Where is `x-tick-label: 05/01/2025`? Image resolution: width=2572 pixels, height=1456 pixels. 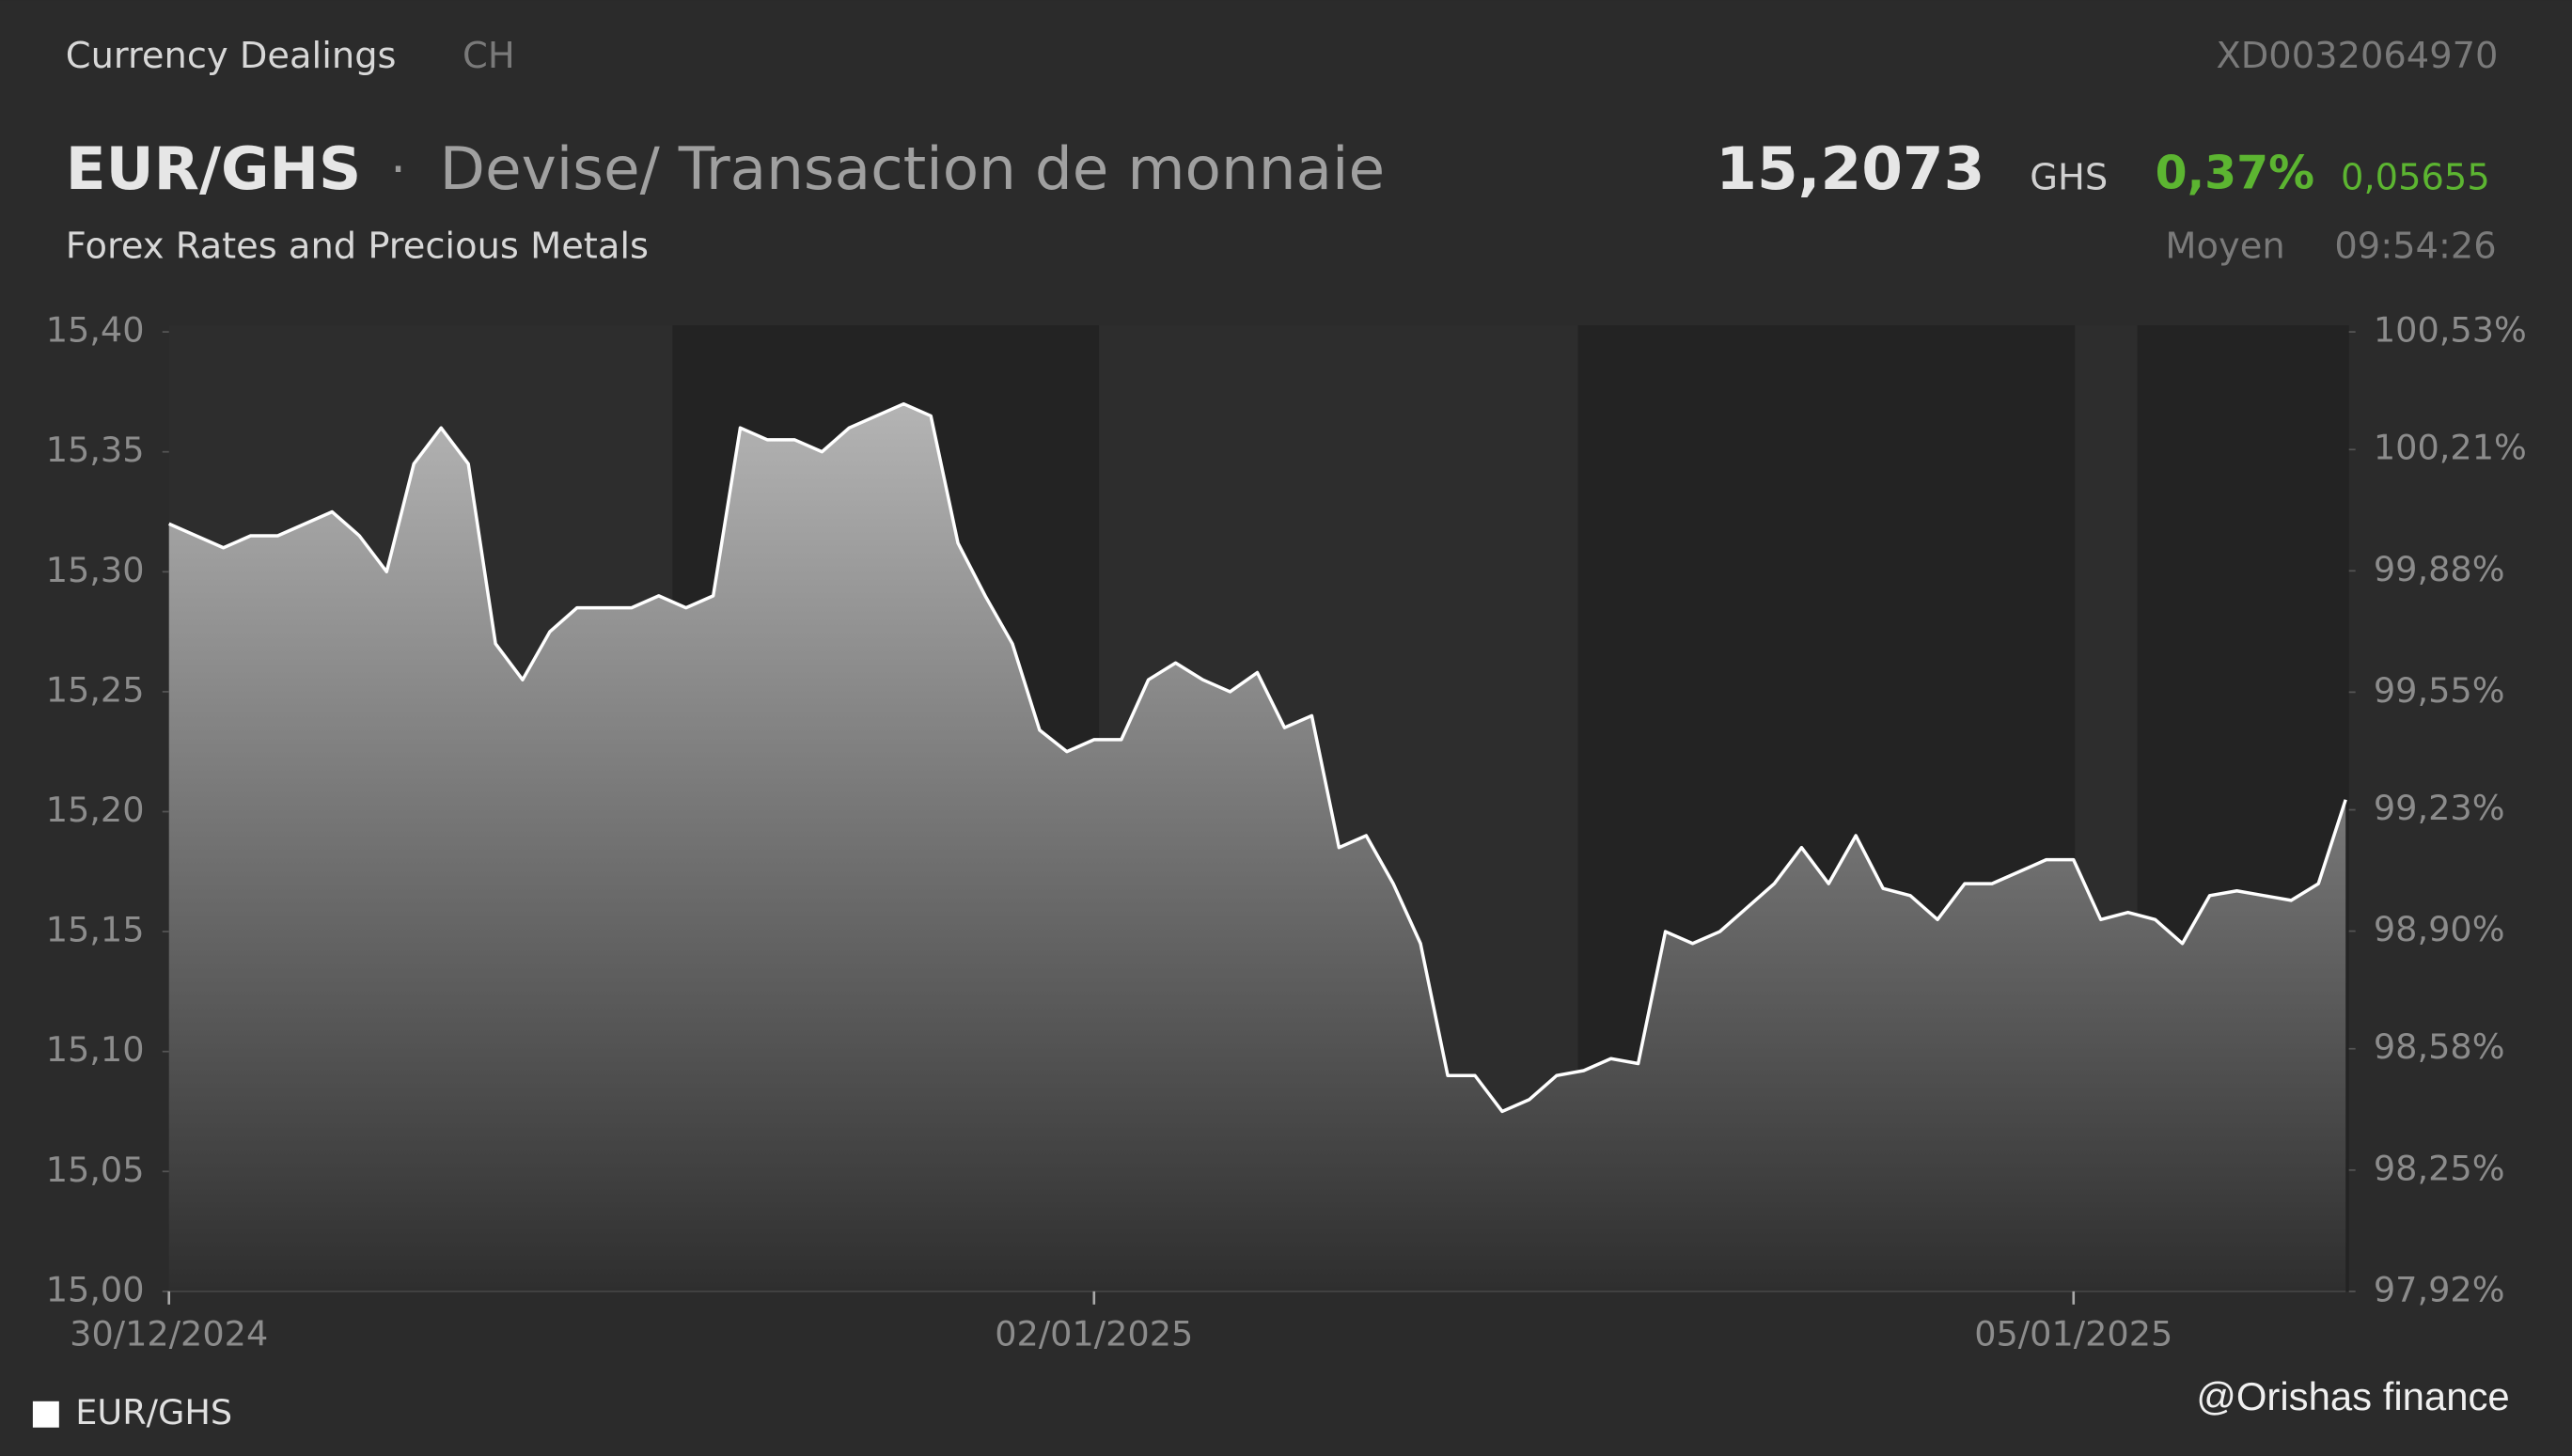 x-tick-label: 05/01/2025 is located at coordinates (2073, 1333).